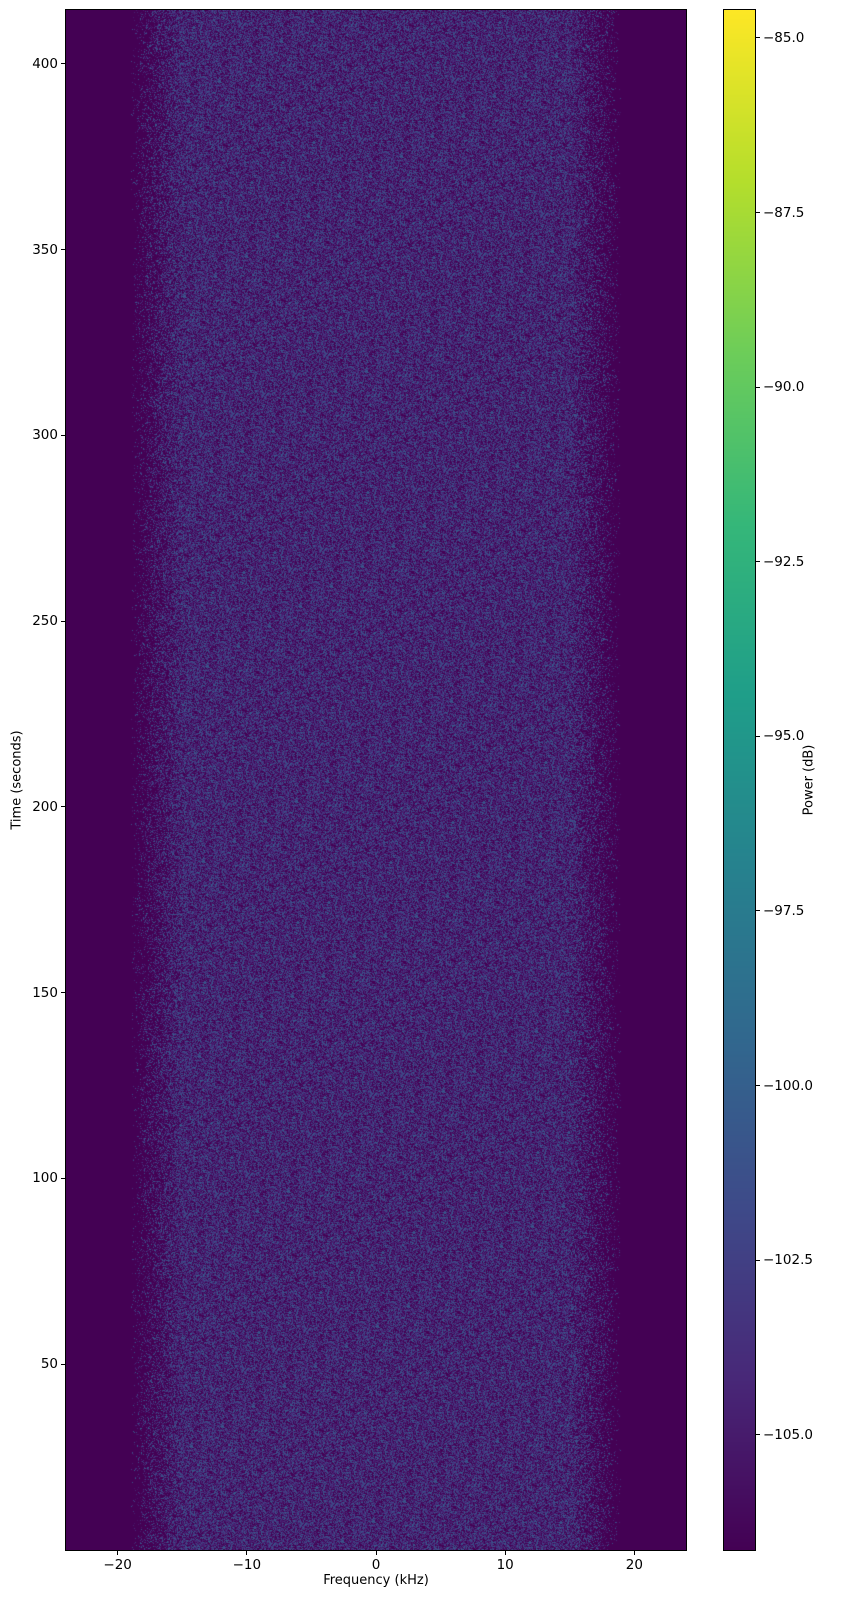  What do you see at coordinates (784, 910) in the screenshot?
I see `colorbar-tick-label: −97.5` at bounding box center [784, 910].